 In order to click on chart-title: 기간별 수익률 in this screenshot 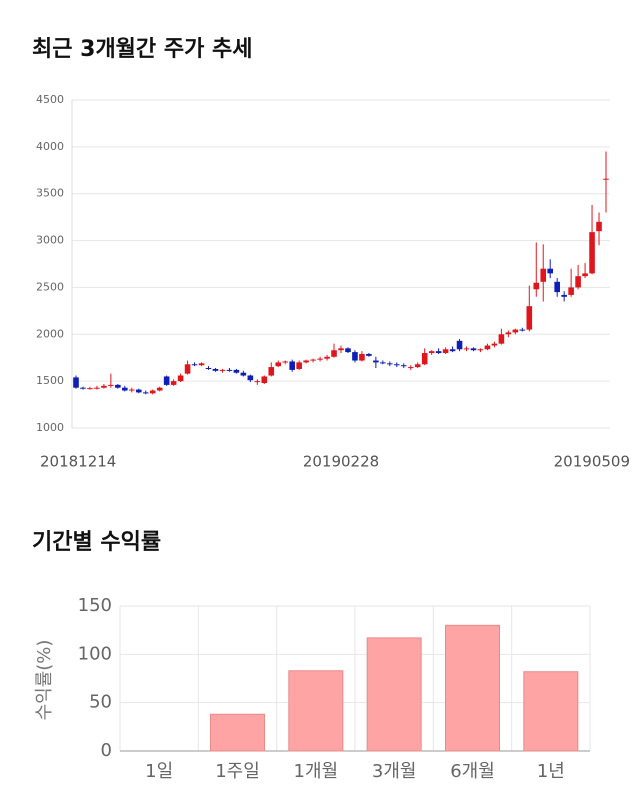, I will do `click(96, 542)`.